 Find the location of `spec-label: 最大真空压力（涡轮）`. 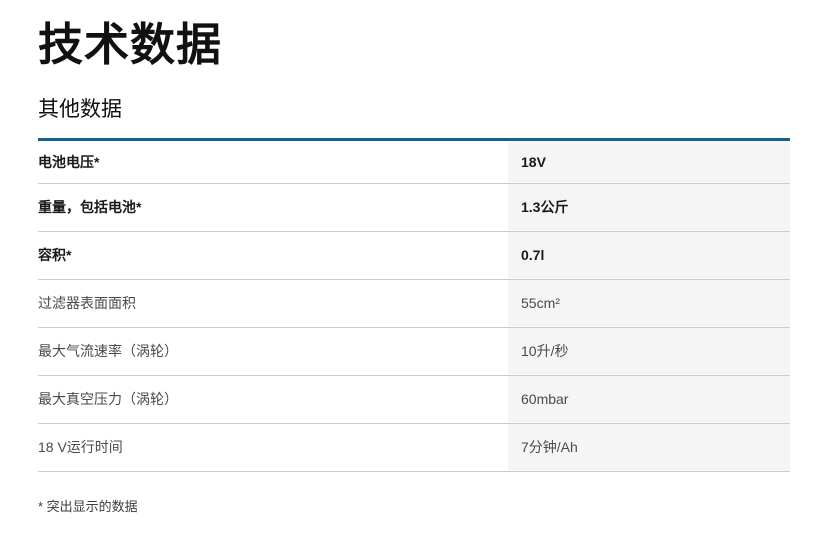

spec-label: 最大真空压力（涡轮） is located at coordinates (108, 399).